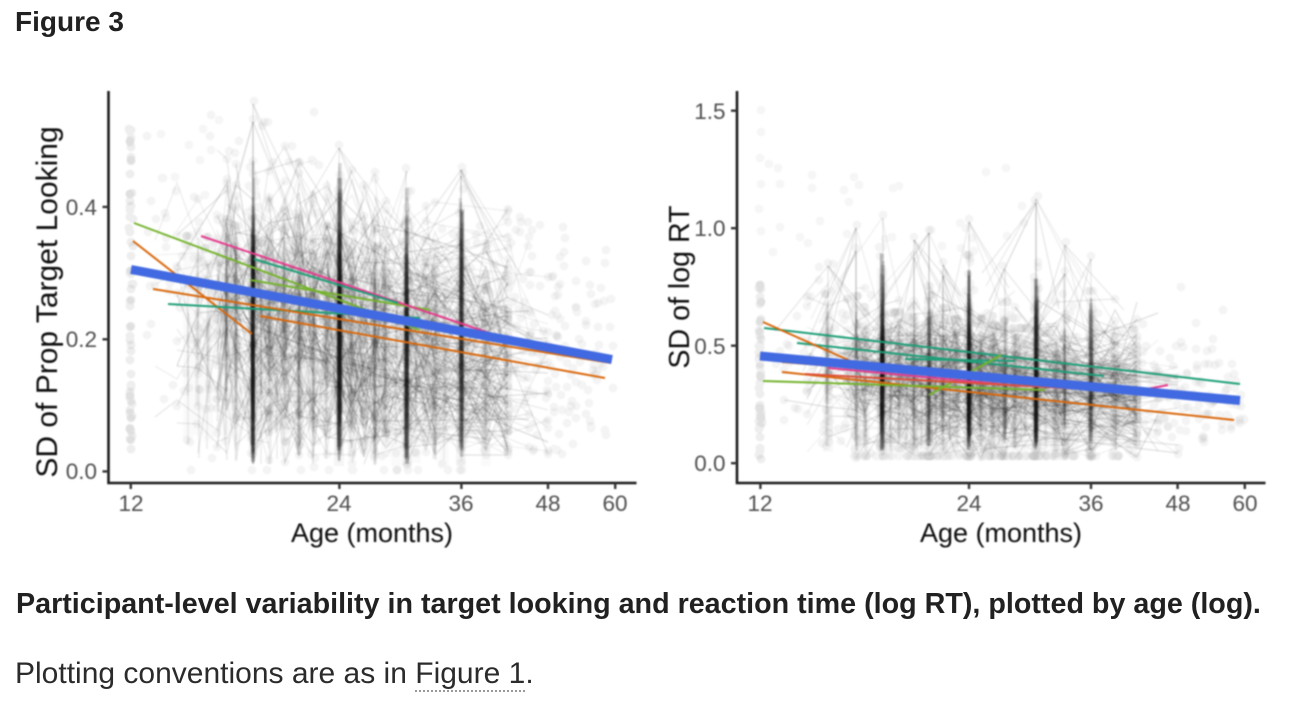  Describe the element at coordinates (81, 339) in the screenshot. I see `svg-text: 0.2` at that location.